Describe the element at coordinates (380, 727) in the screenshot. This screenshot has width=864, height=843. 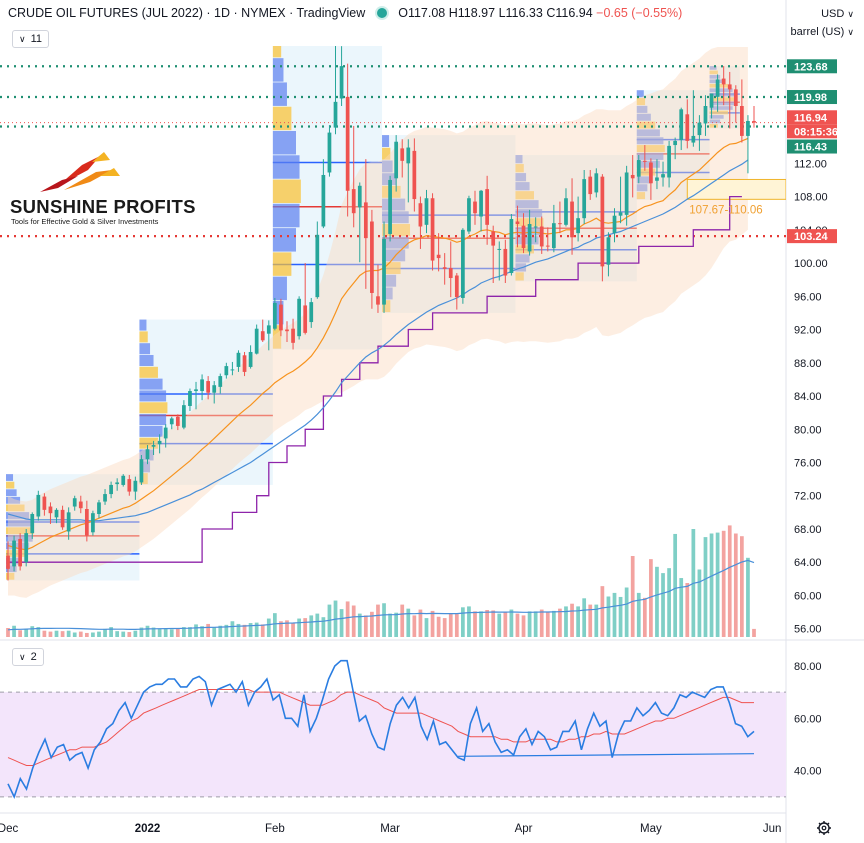
I see `rsi-ma-line` at that location.